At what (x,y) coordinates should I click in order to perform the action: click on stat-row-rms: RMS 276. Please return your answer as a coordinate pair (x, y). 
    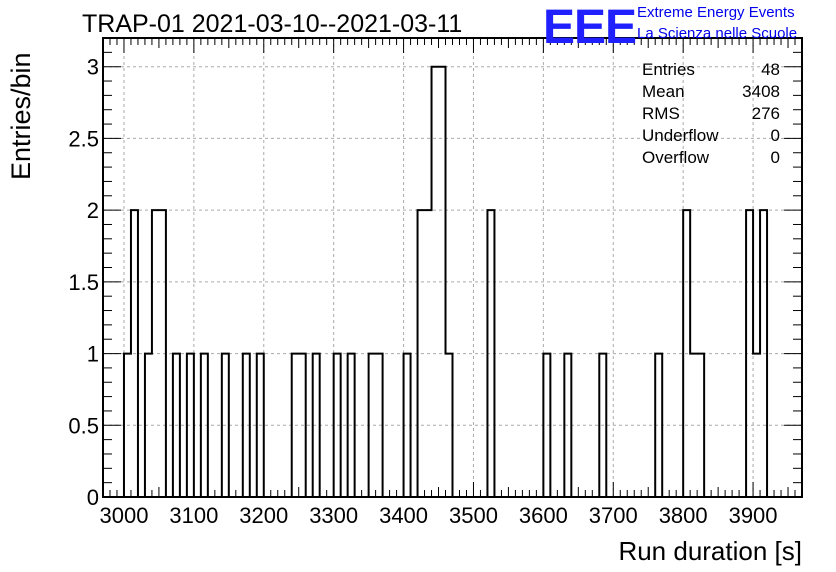
    Looking at the image, I should click on (711, 115).